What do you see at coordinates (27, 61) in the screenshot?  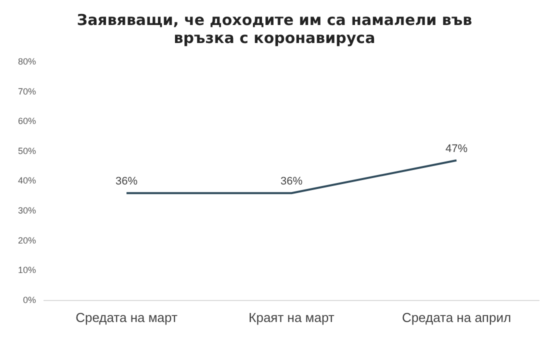 I see `y-tick-label: 80%` at bounding box center [27, 61].